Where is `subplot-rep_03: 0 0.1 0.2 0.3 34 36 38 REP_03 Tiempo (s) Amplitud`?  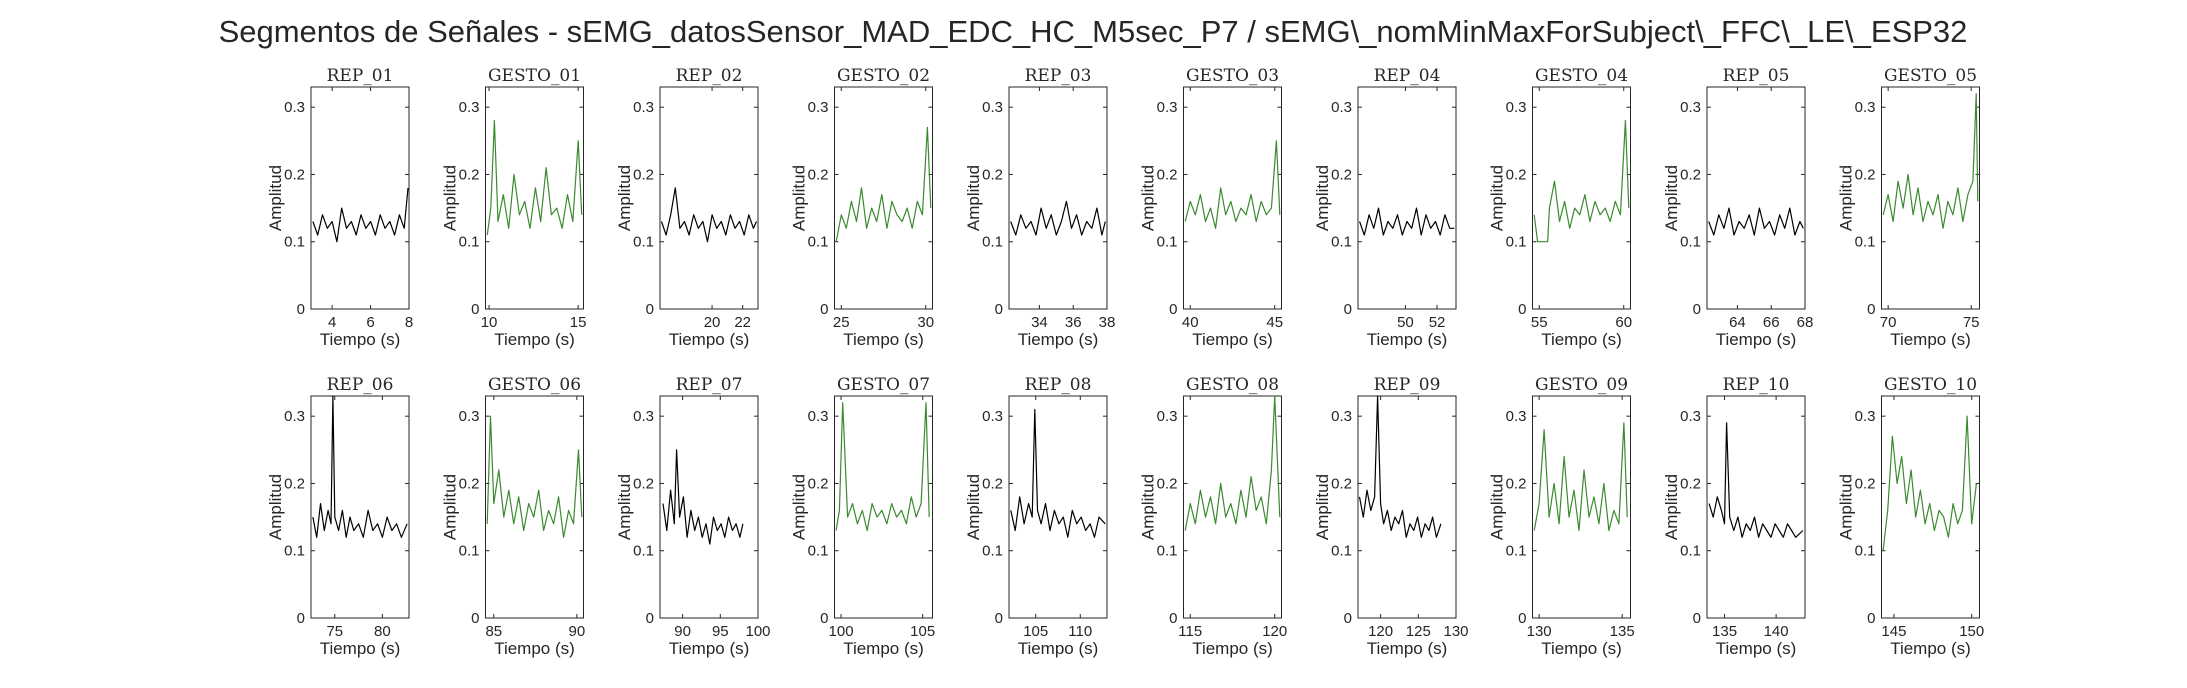
subplot-rep_03: 0 0.1 0.2 0.3 34 36 38 REP_03 Tiempo (s) Amplitud is located at coordinates (1039, 207).